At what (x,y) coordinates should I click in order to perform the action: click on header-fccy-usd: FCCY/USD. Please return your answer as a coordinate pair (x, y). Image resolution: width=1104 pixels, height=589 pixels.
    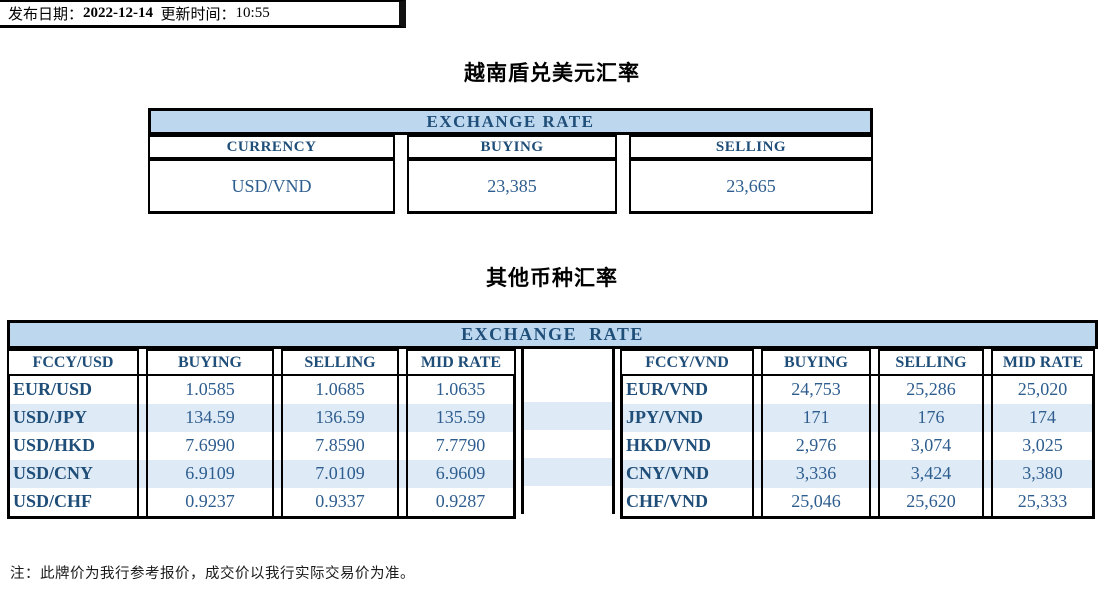
    Looking at the image, I should click on (73, 361).